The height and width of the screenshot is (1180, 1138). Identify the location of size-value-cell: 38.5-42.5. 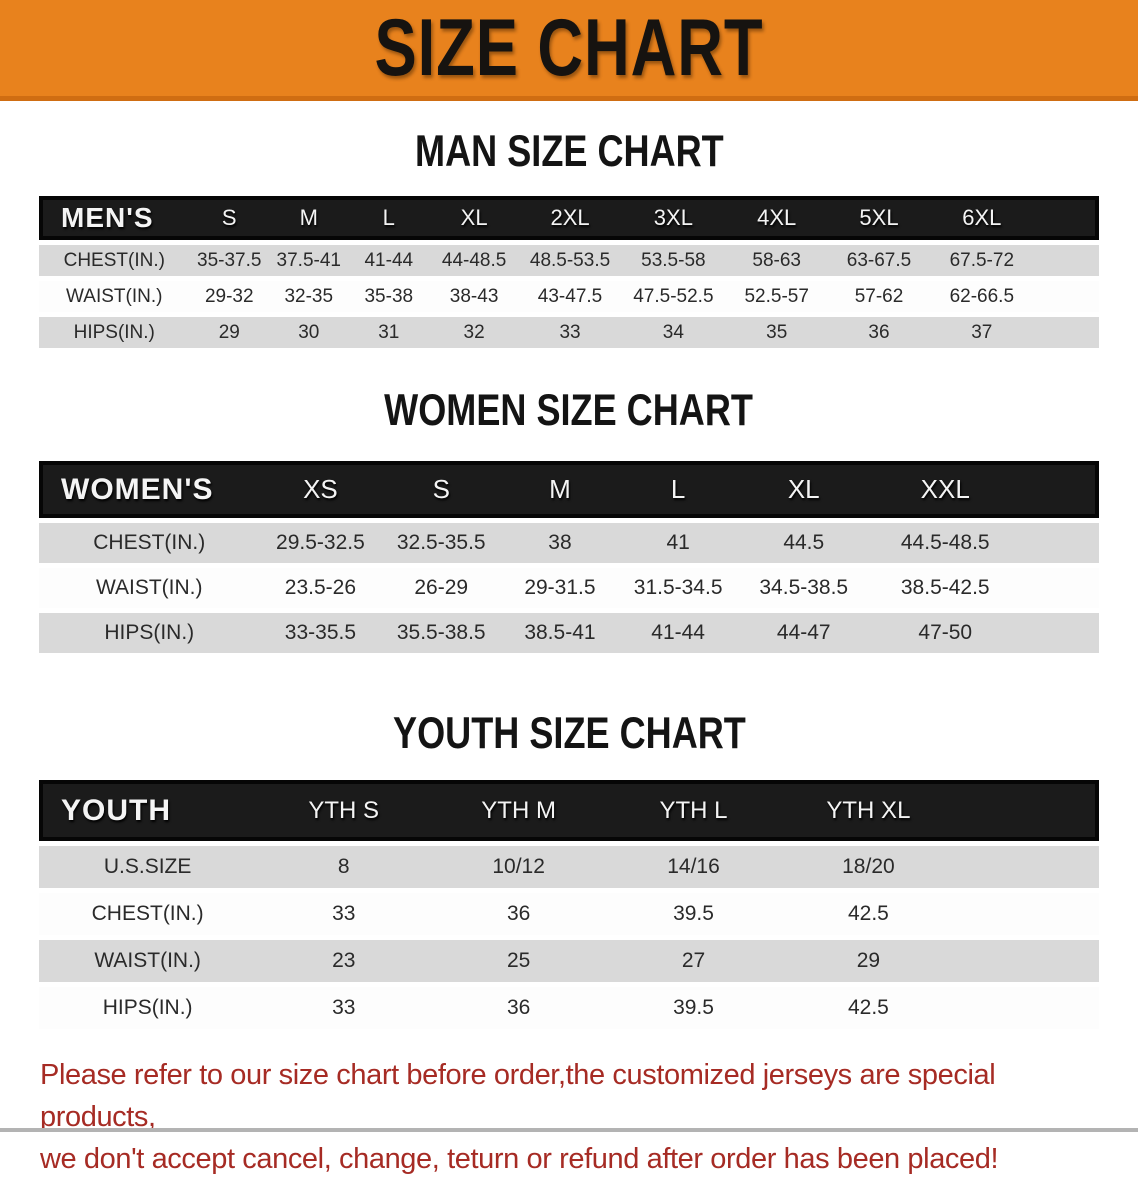
(945, 588).